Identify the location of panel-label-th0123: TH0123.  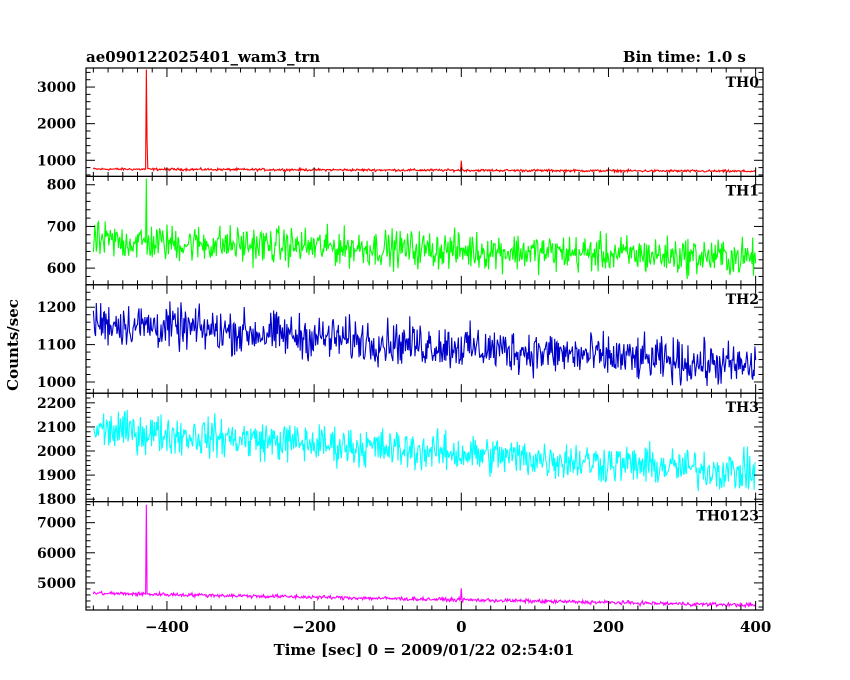
(727, 517).